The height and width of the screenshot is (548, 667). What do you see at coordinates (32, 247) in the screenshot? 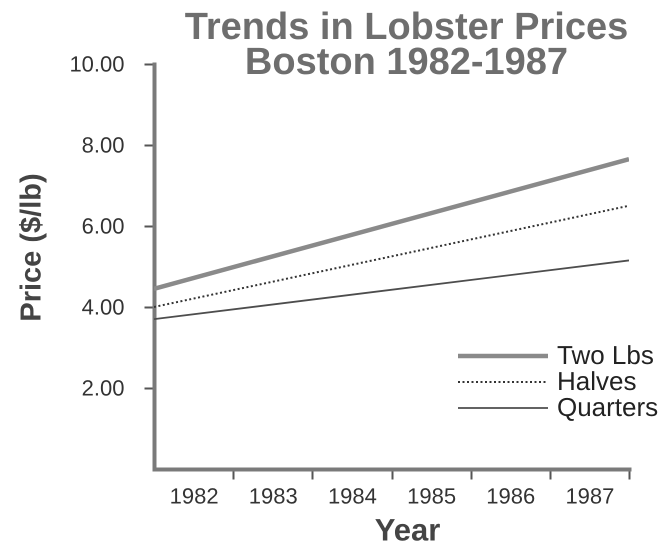
I see `y-axis-title: Price ($/lb)` at bounding box center [32, 247].